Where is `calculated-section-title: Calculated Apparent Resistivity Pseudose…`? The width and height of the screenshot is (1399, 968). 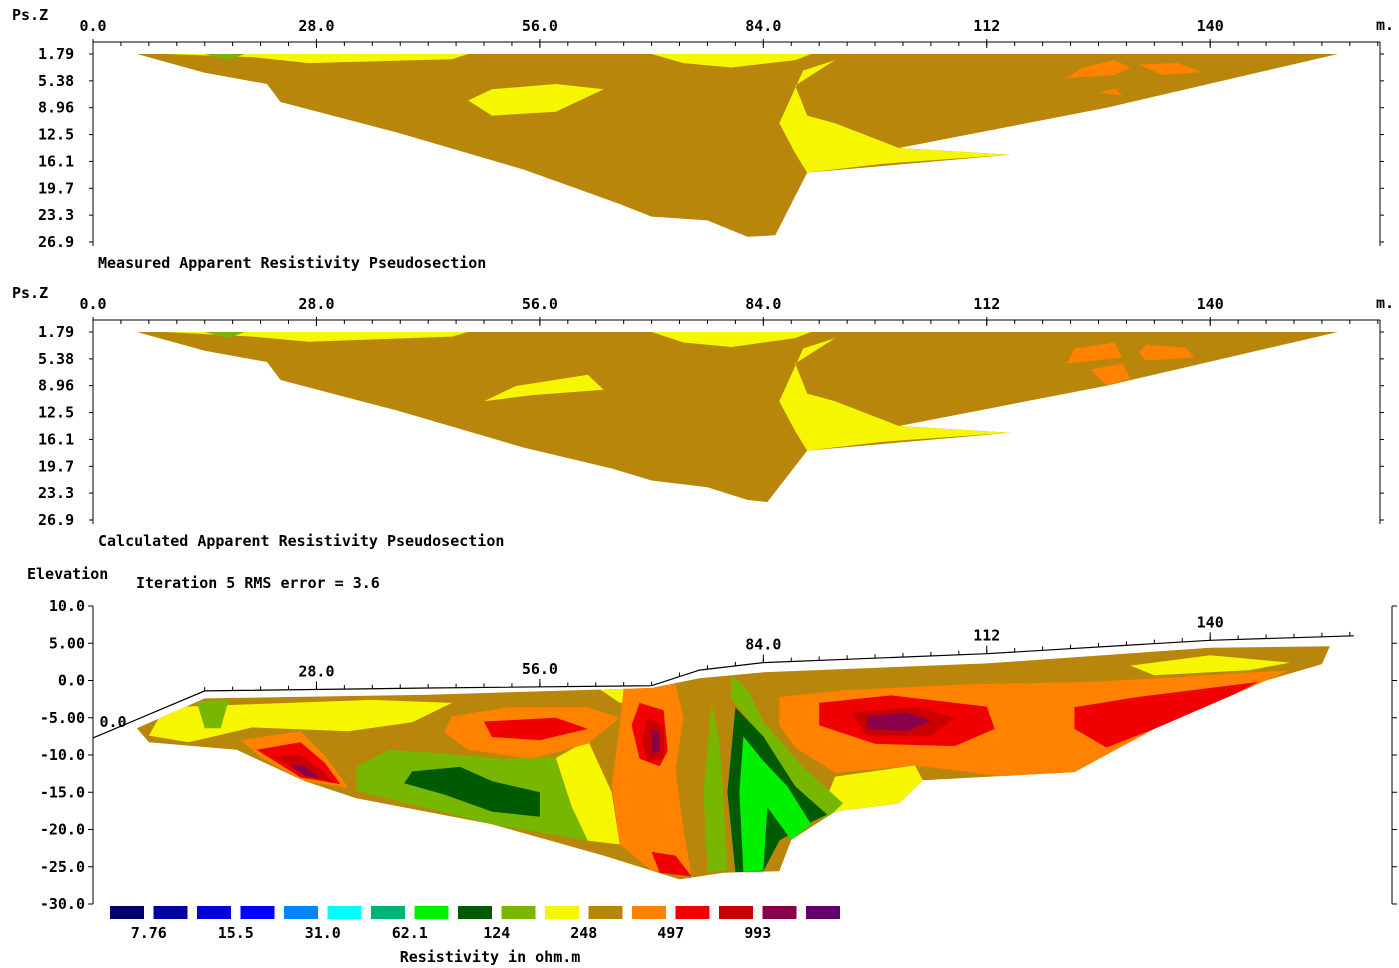 calculated-section-title: Calculated Apparent Resistivity Pseudose… is located at coordinates (301, 541).